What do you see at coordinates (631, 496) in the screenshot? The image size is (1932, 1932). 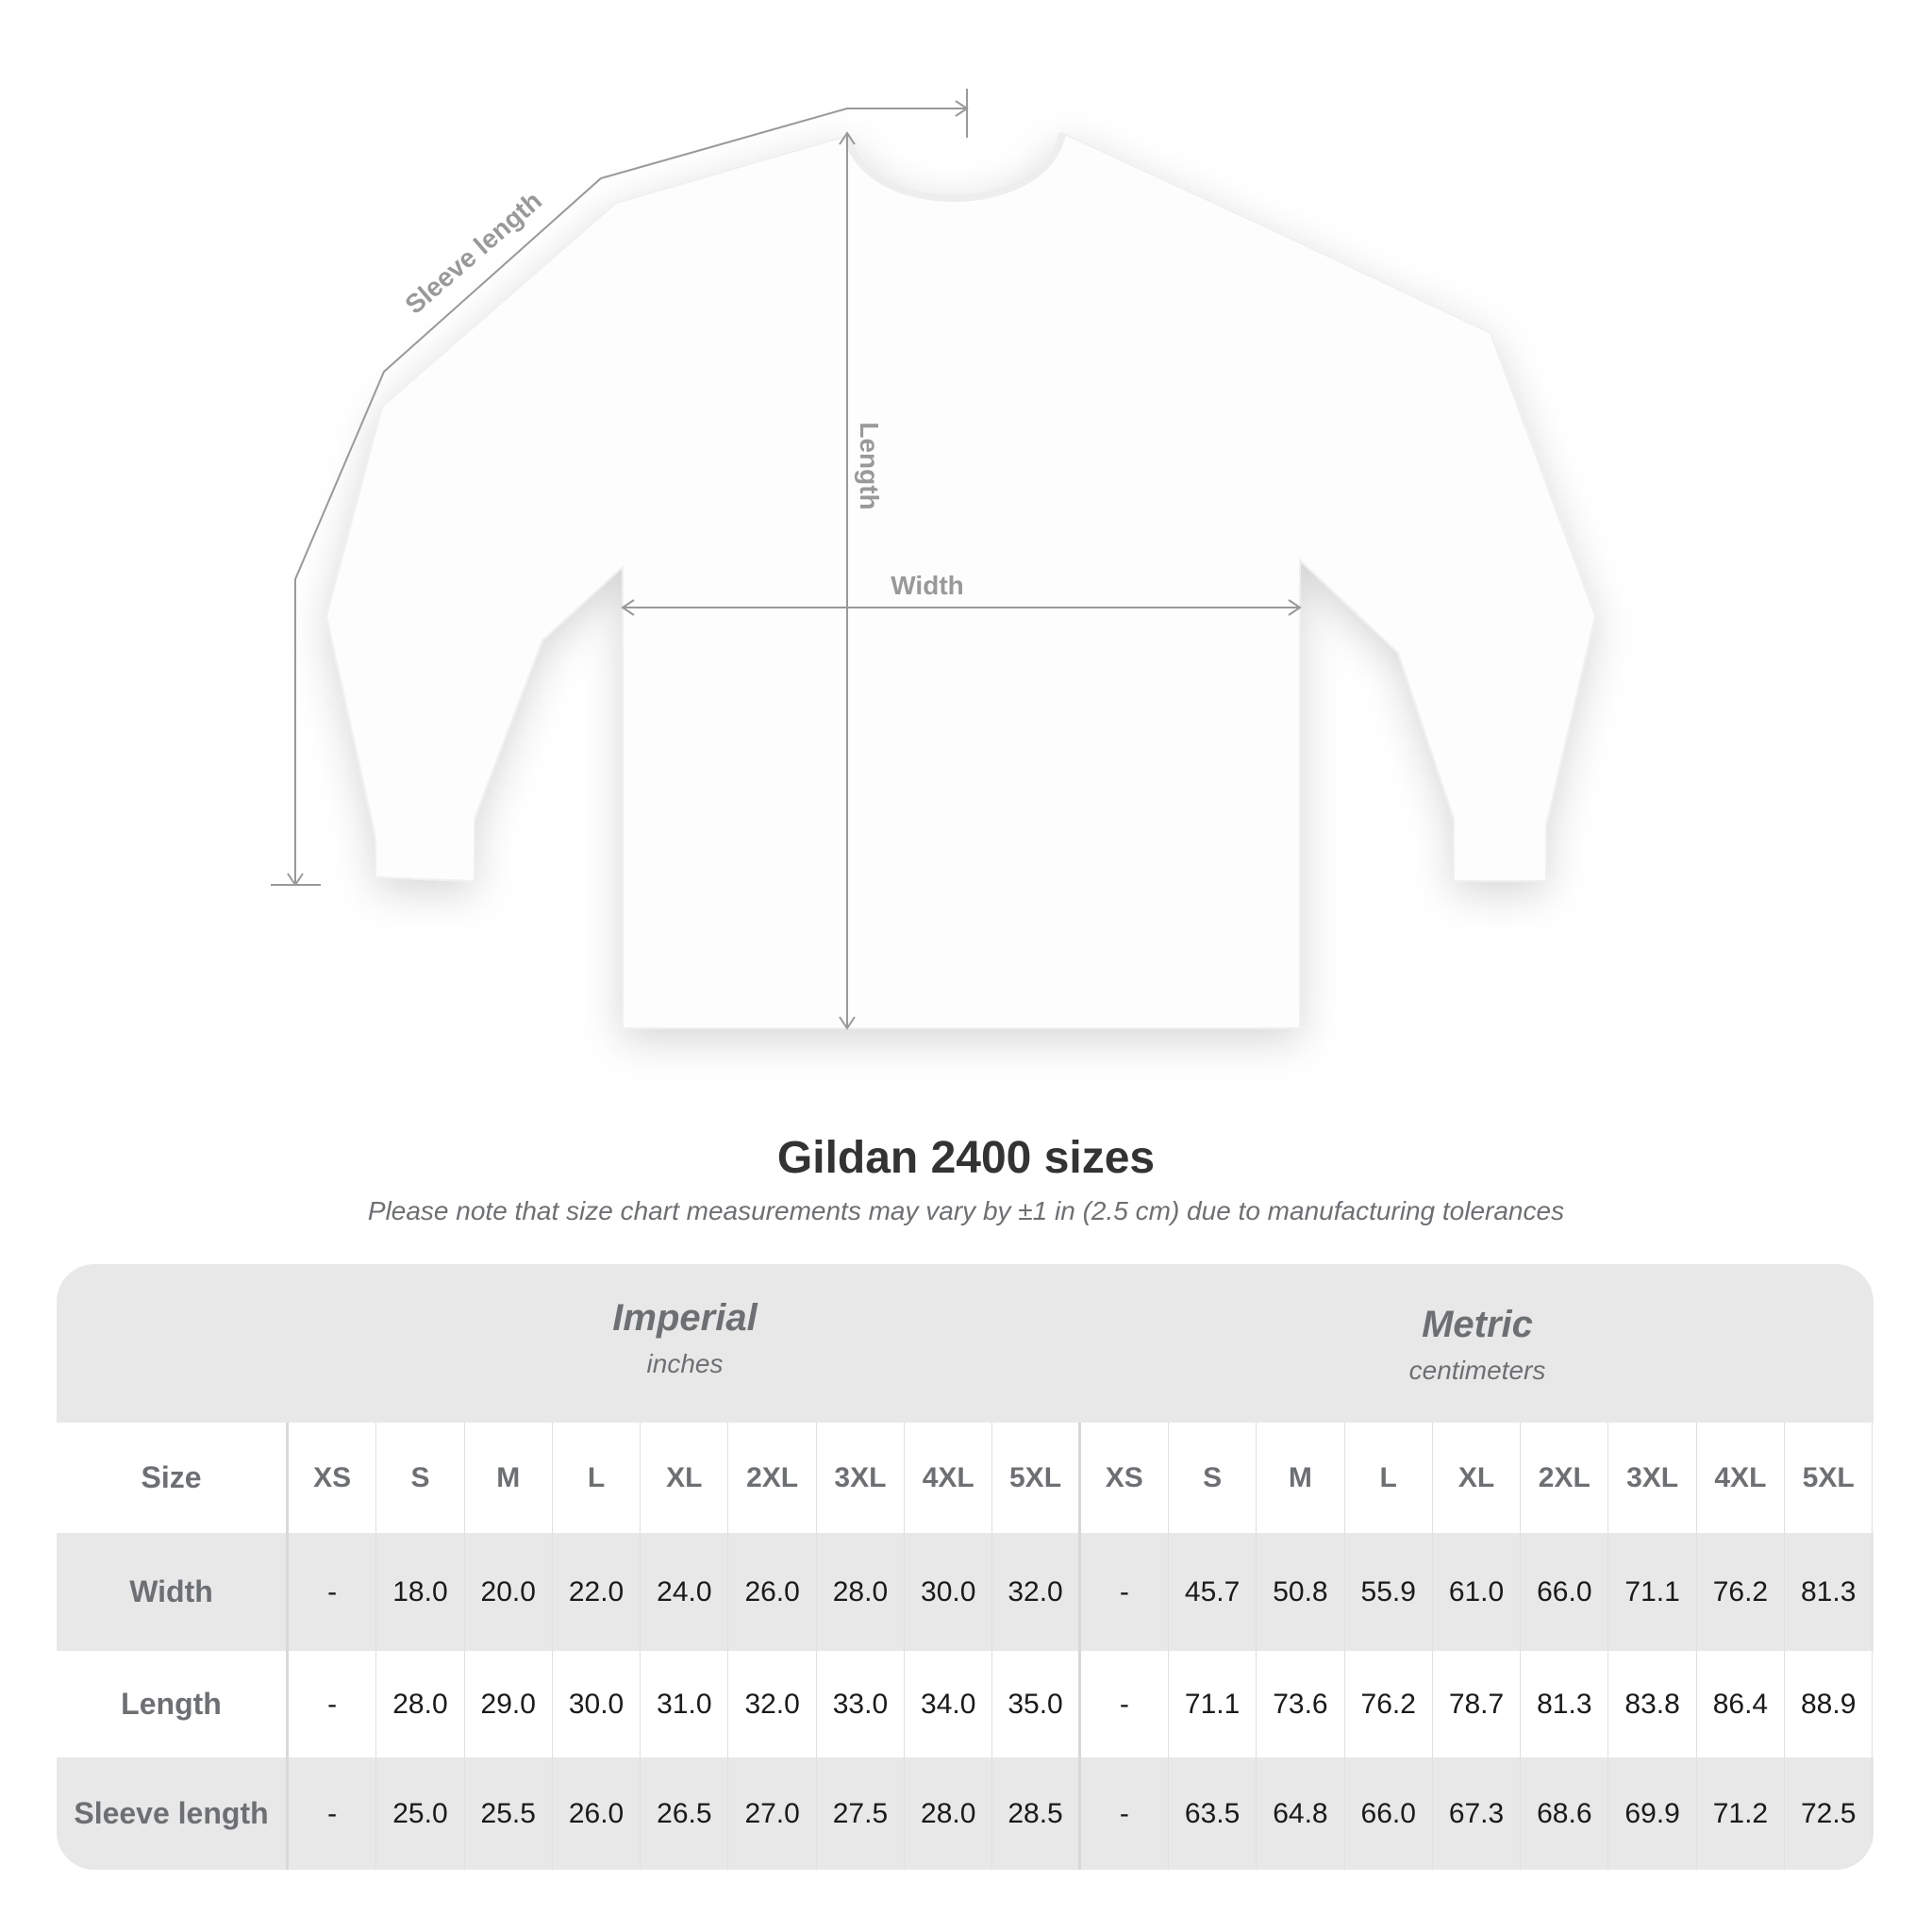 I see `sleeve-length-line` at bounding box center [631, 496].